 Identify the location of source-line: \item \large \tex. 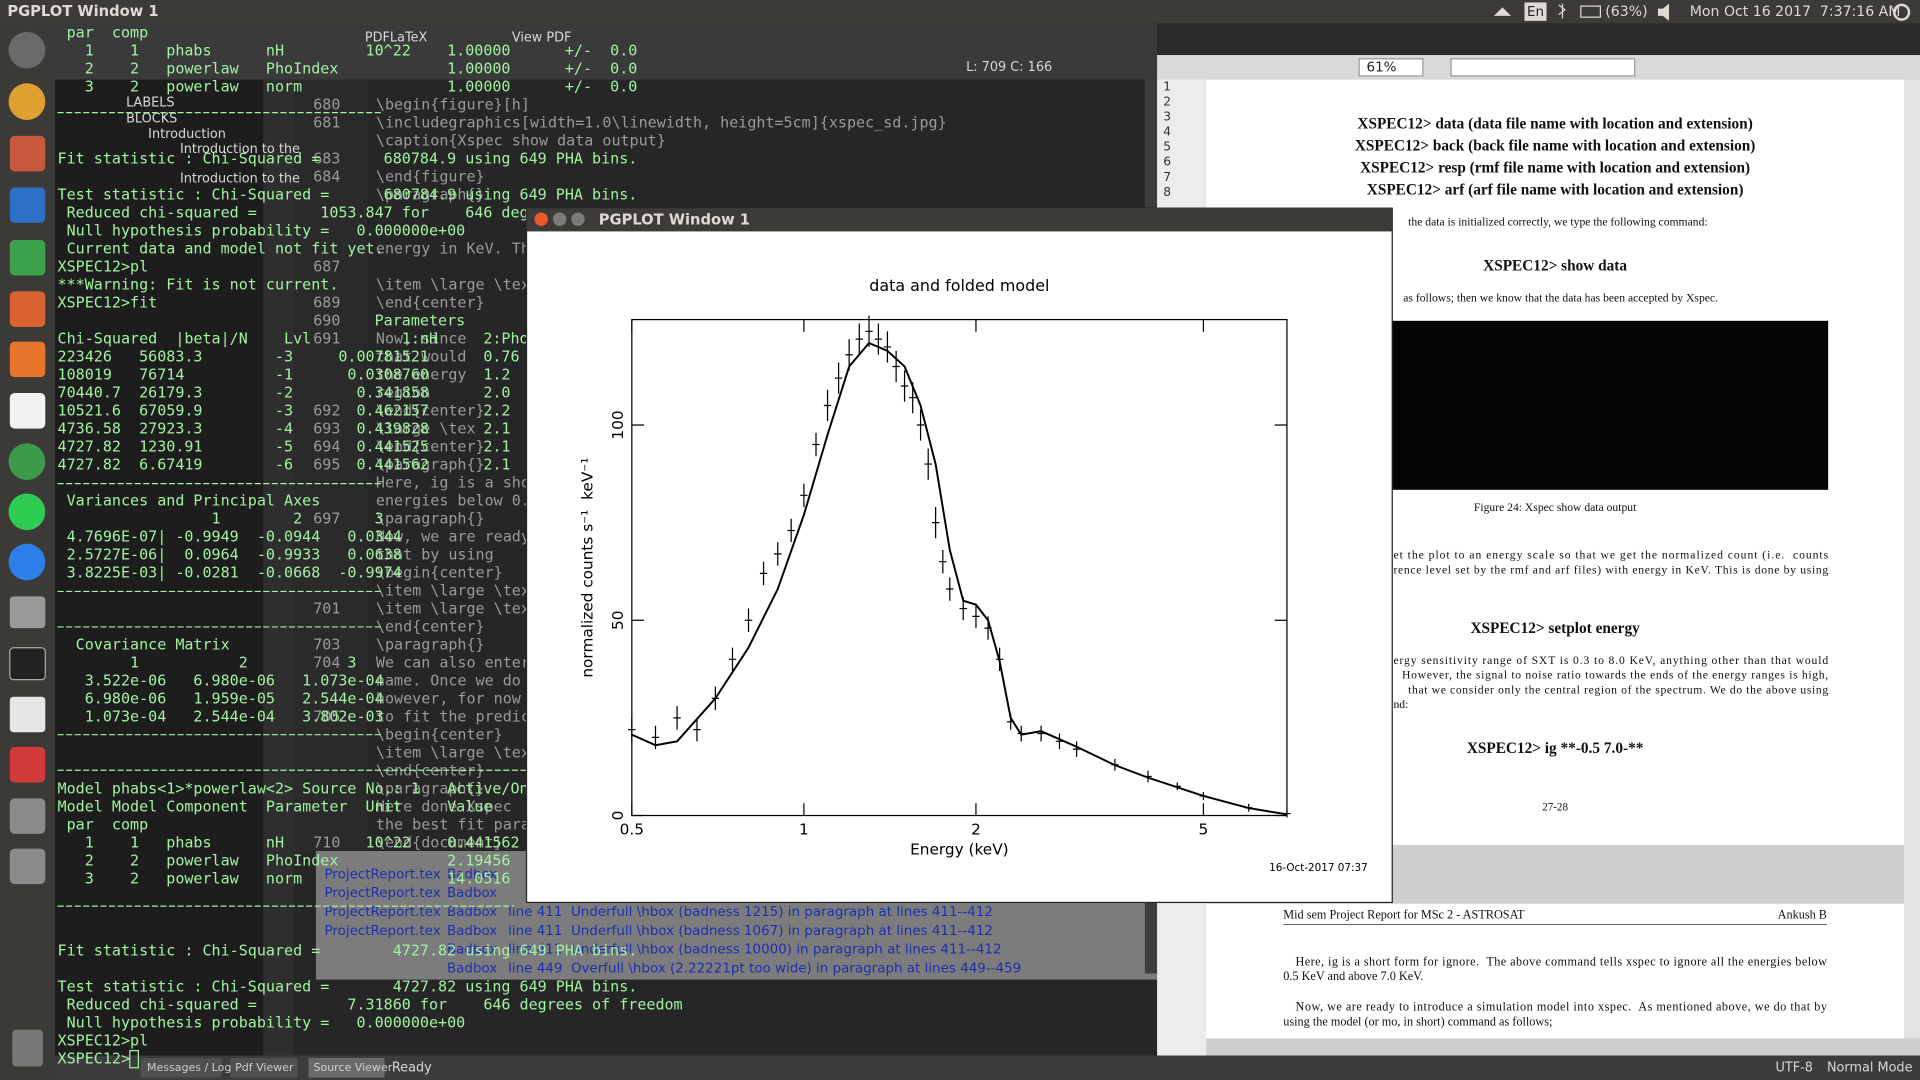
(453, 591).